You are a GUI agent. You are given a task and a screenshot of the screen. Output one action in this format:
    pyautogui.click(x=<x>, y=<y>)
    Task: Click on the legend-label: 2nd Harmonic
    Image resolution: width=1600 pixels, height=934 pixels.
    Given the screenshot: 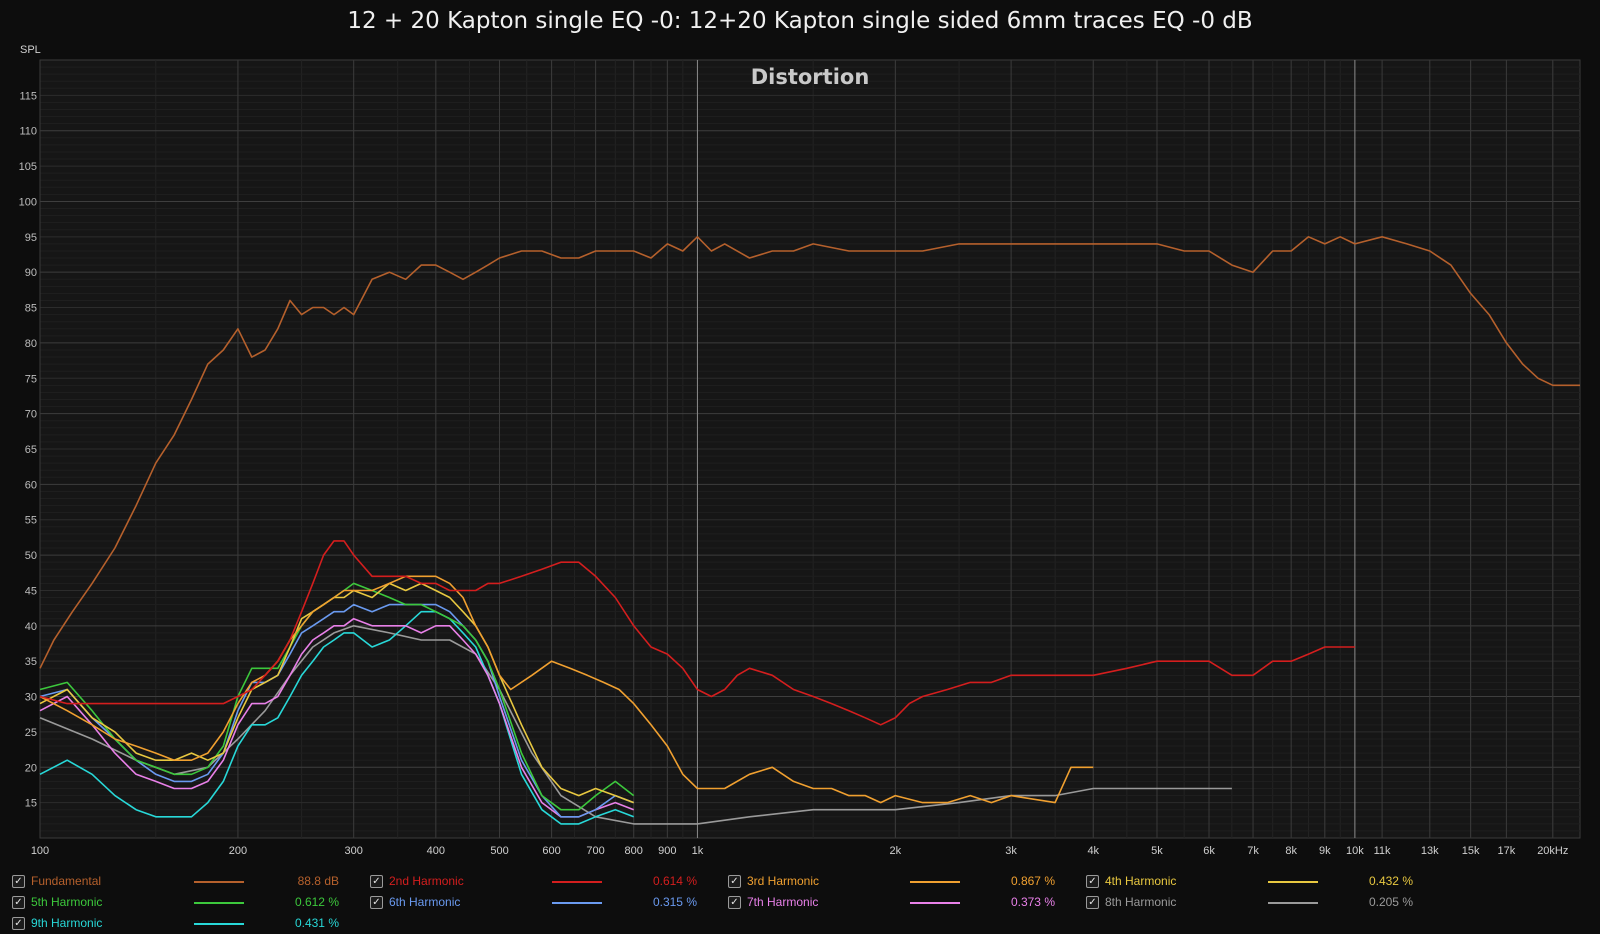 What is the action you would take?
    pyautogui.click(x=426, y=881)
    